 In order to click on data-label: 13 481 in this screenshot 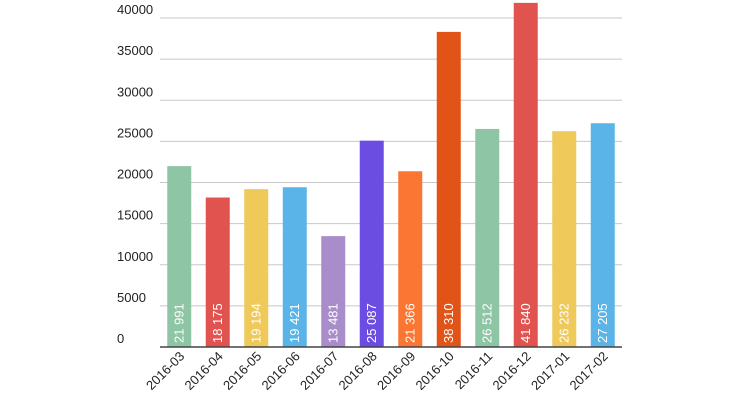, I will do `click(332, 323)`.